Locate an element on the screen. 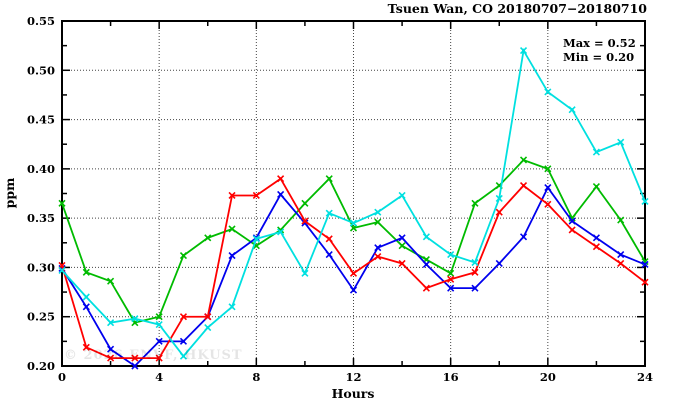  x-axis-label: Hours is located at coordinates (353, 393).